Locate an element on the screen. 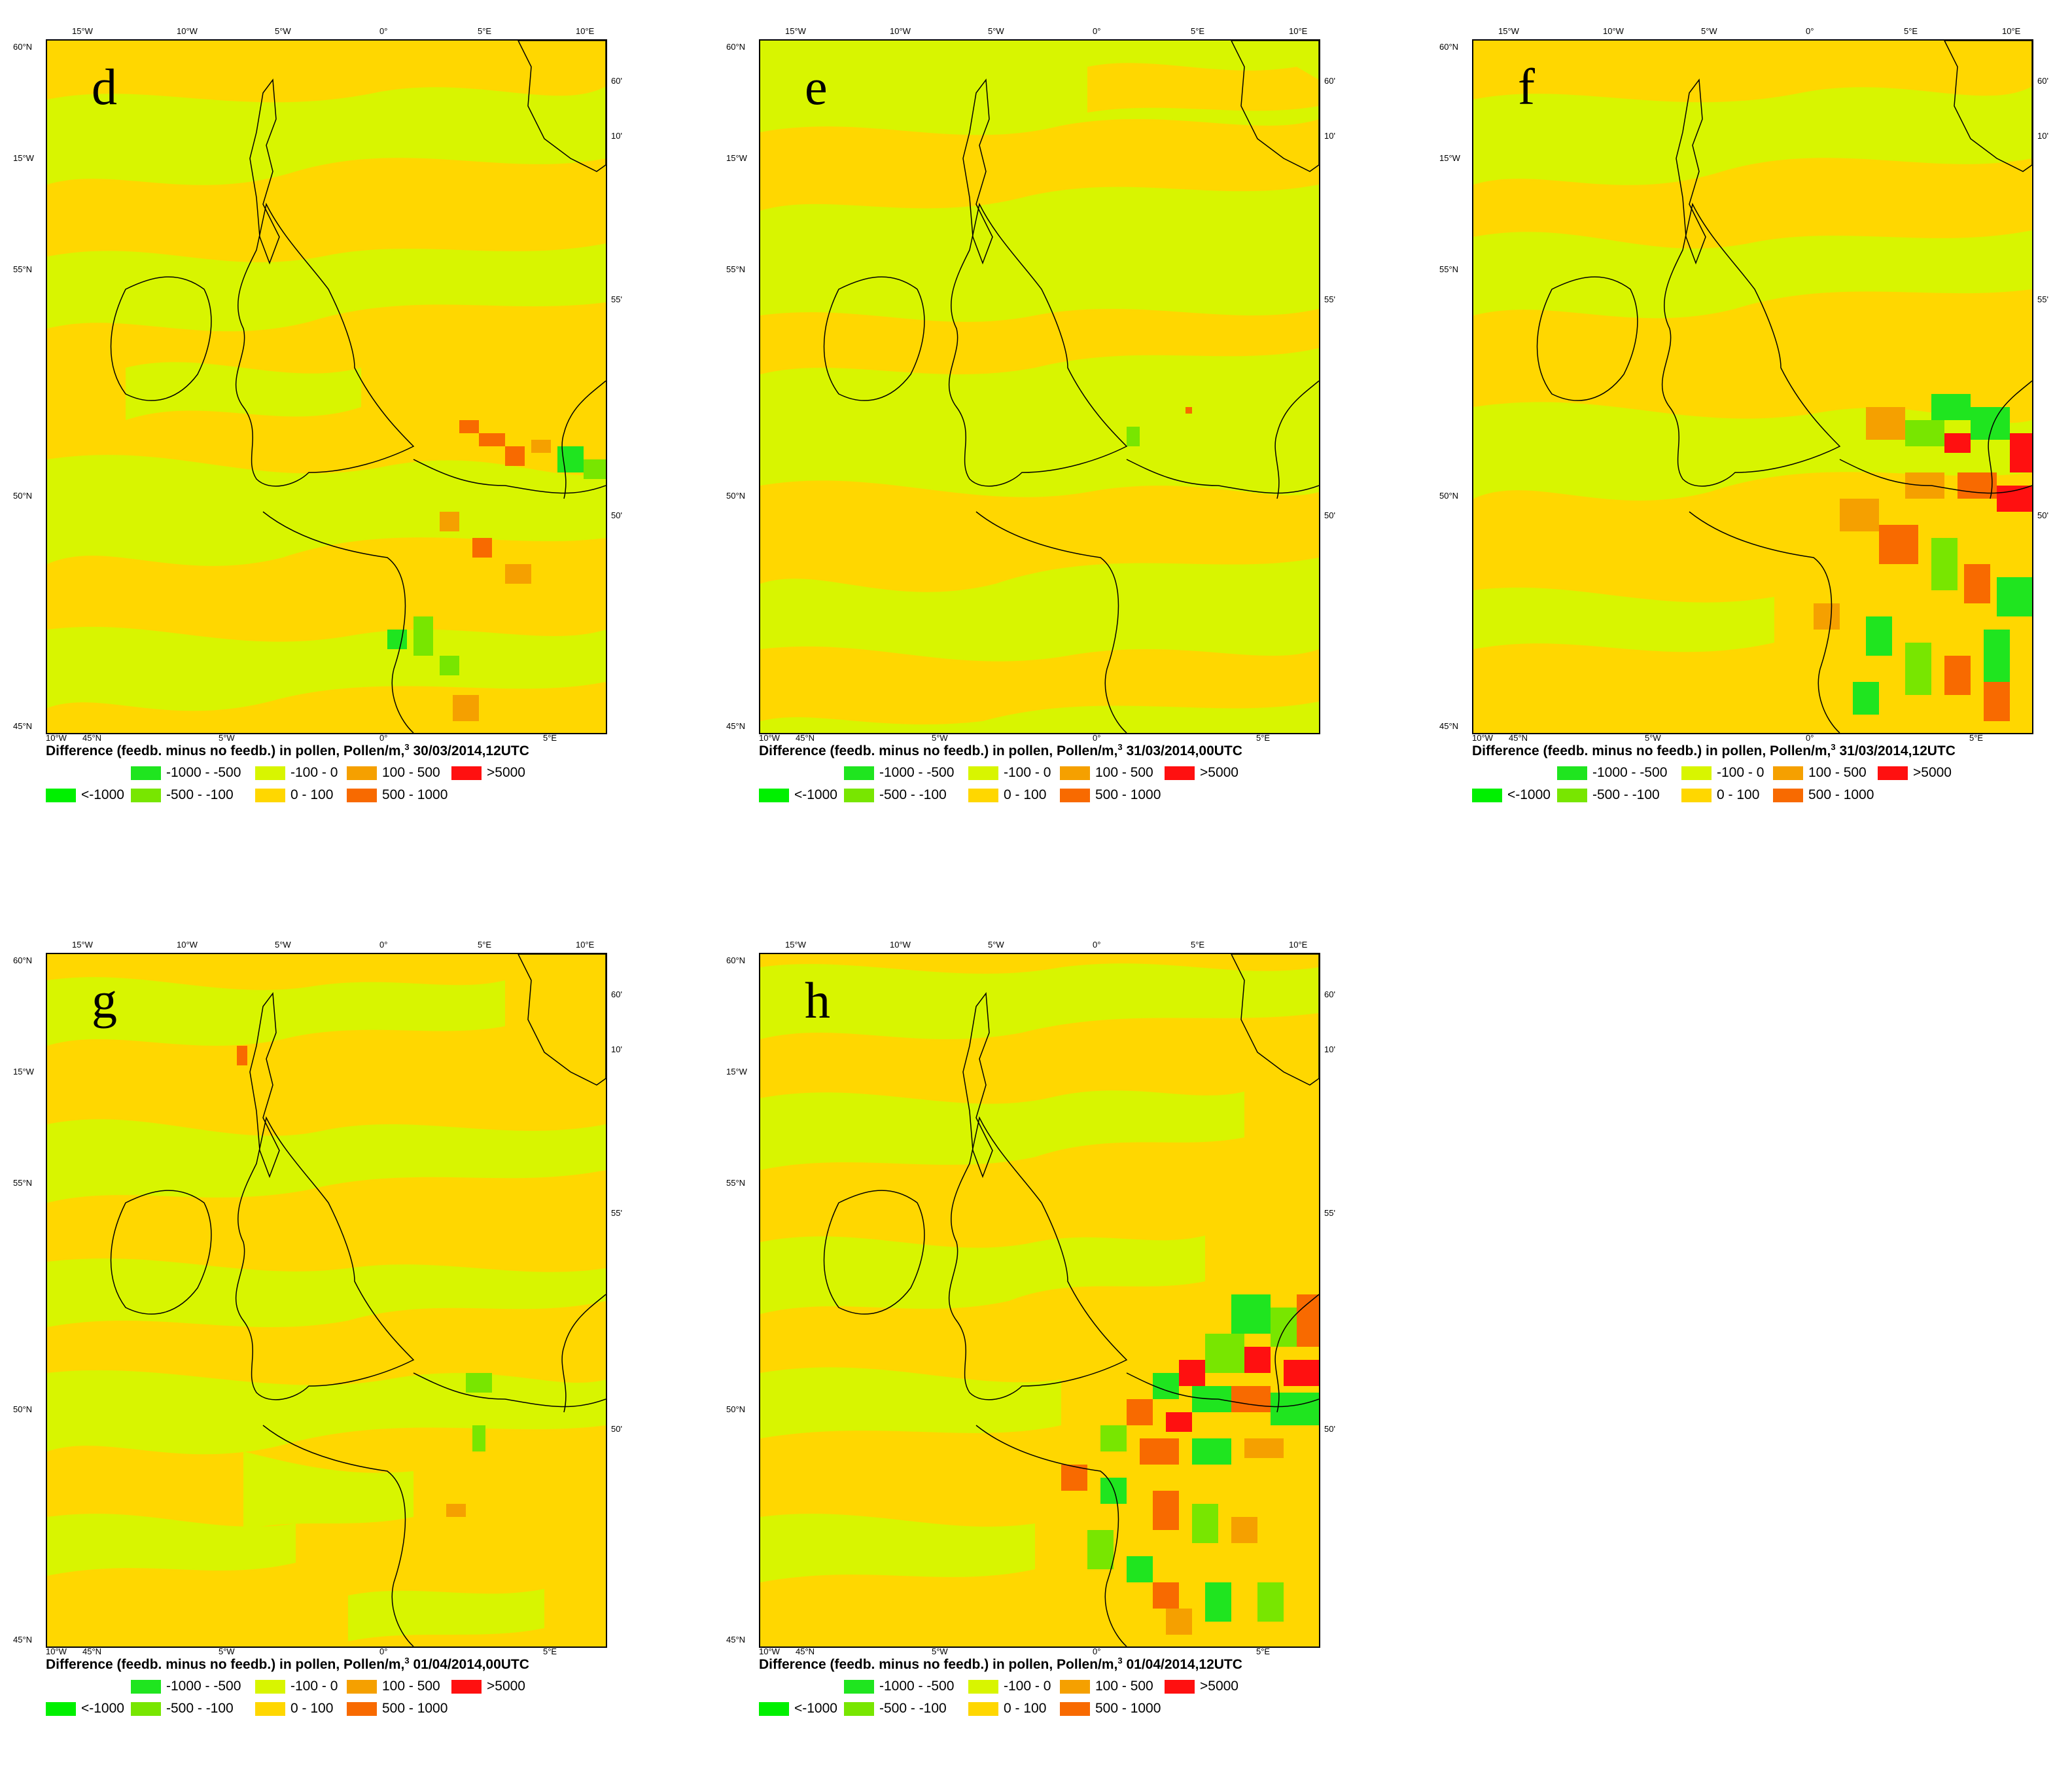 Image resolution: width=2072 pixels, height=1780 pixels. left-tick: 50°N is located at coordinates (23, 496).